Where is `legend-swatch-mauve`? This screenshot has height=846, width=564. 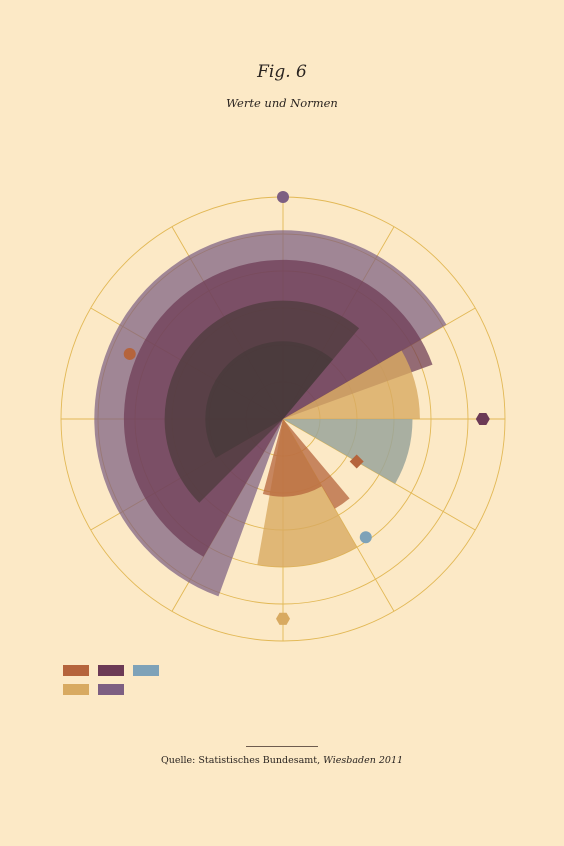 legend-swatch-mauve is located at coordinates (111, 689).